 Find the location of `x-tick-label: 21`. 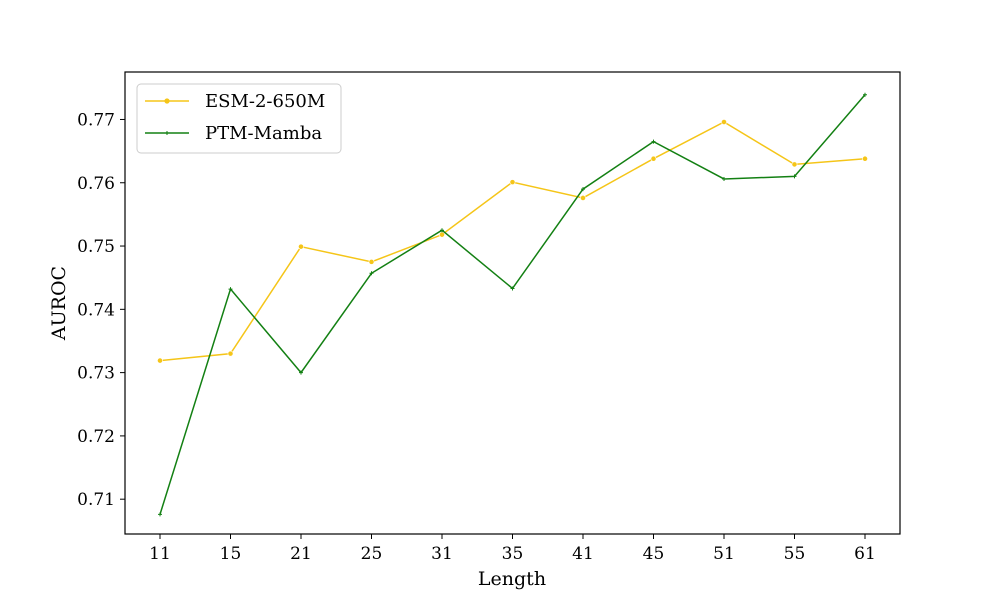

x-tick-label: 21 is located at coordinates (301, 554).